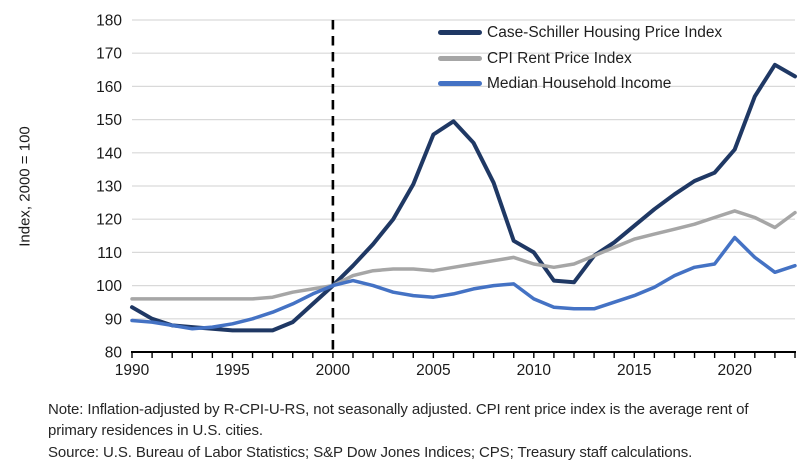 Image resolution: width=802 pixels, height=474 pixels. What do you see at coordinates (109, 253) in the screenshot?
I see `y-tick-label: 110` at bounding box center [109, 253].